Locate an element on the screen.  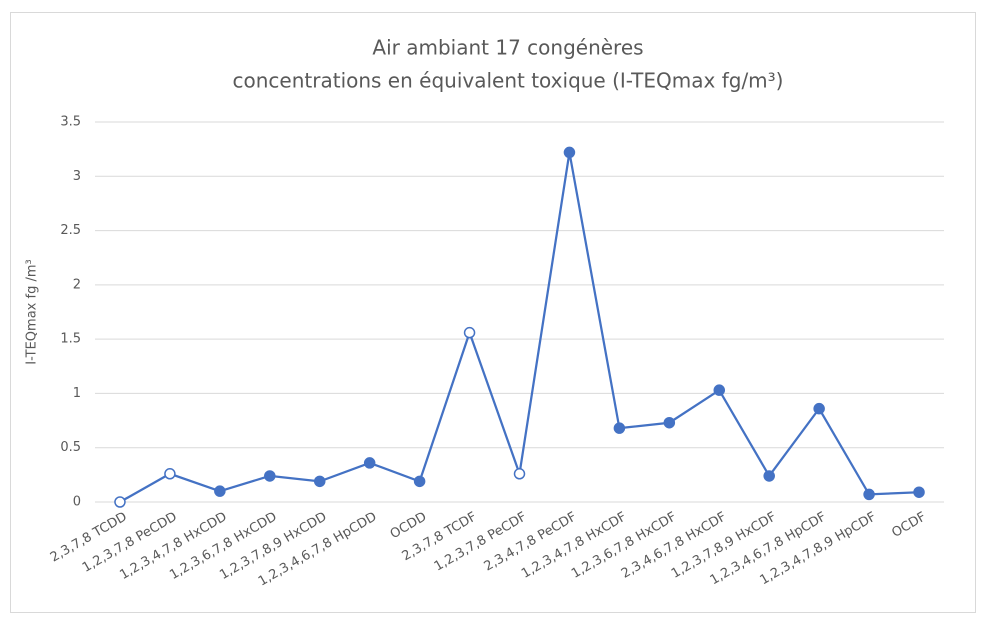
y-tick-label: 2 is located at coordinates (77, 284).